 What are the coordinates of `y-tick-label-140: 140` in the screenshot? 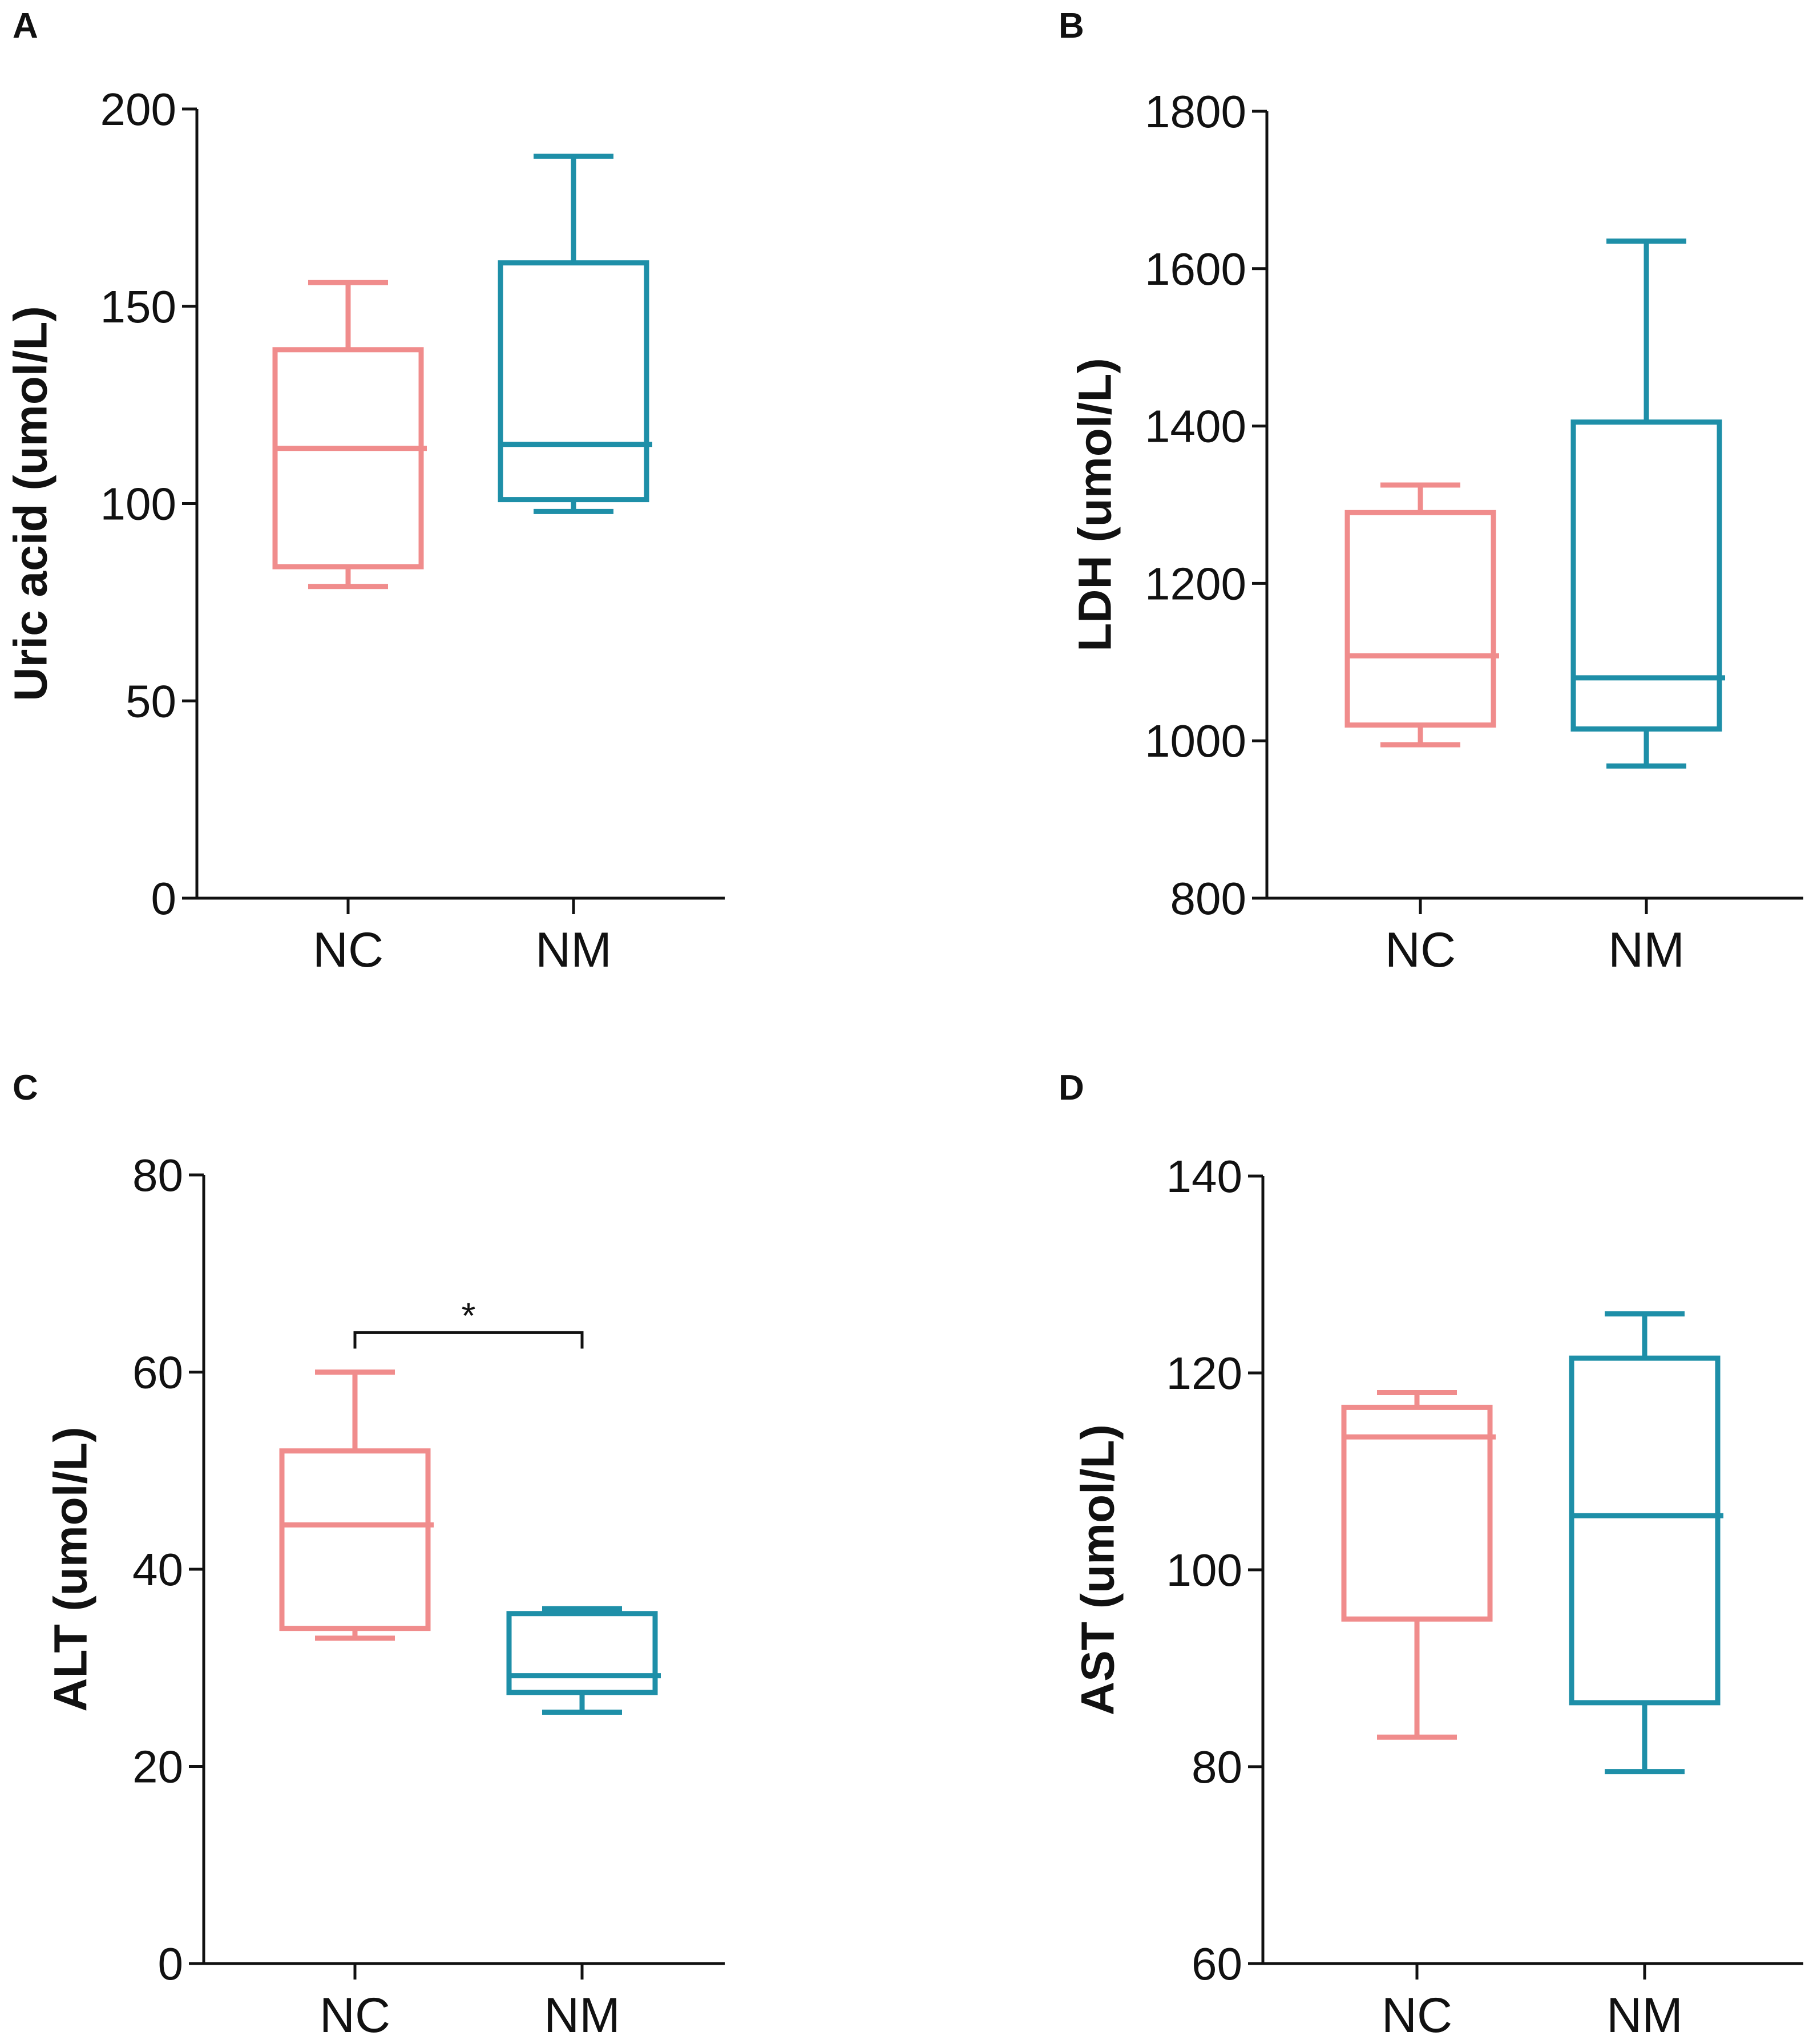 It's located at (1204, 1176).